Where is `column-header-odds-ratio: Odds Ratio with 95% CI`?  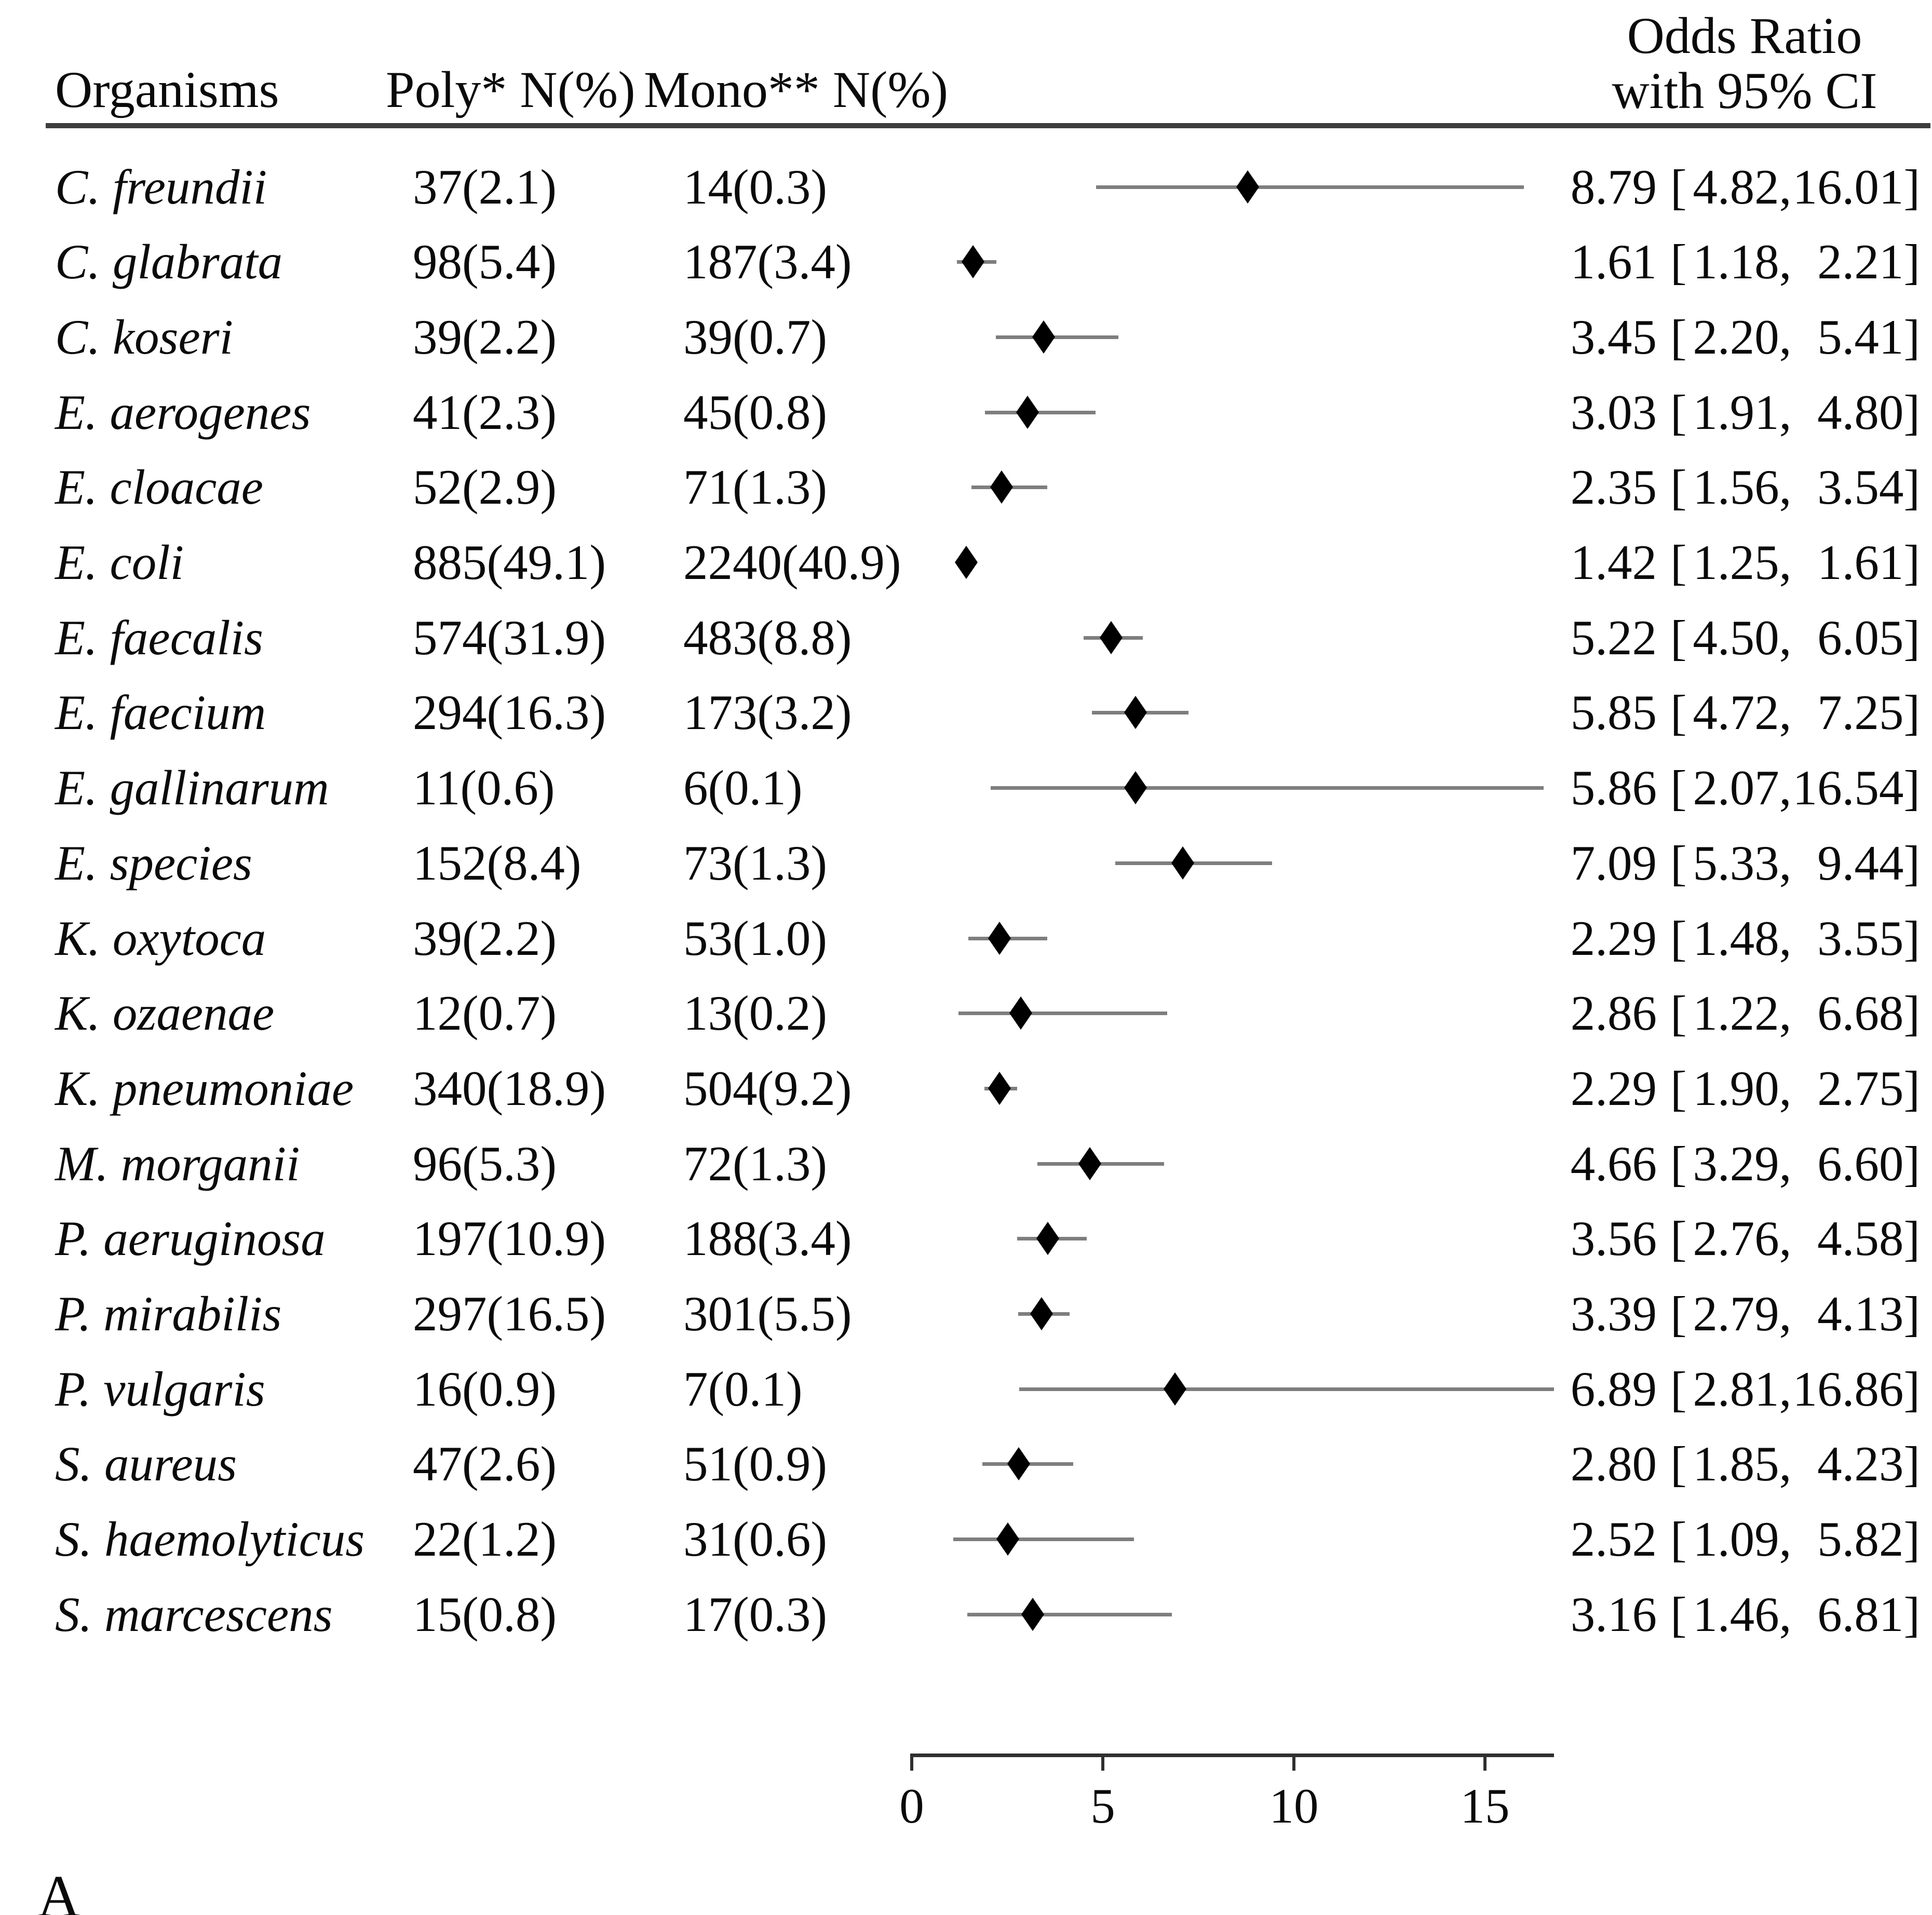 column-header-odds-ratio: Odds Ratio with 95% CI is located at coordinates (1745, 63).